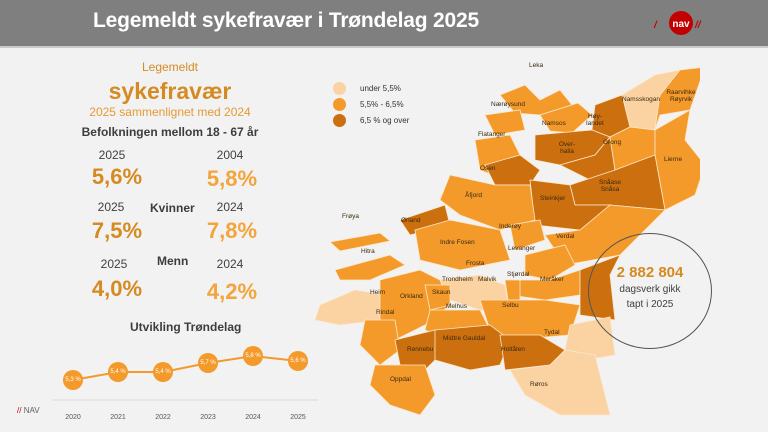 The width and height of the screenshot is (768, 432). What do you see at coordinates (117, 230) in the screenshot?
I see `women-2025-value: 7,5%` at bounding box center [117, 230].